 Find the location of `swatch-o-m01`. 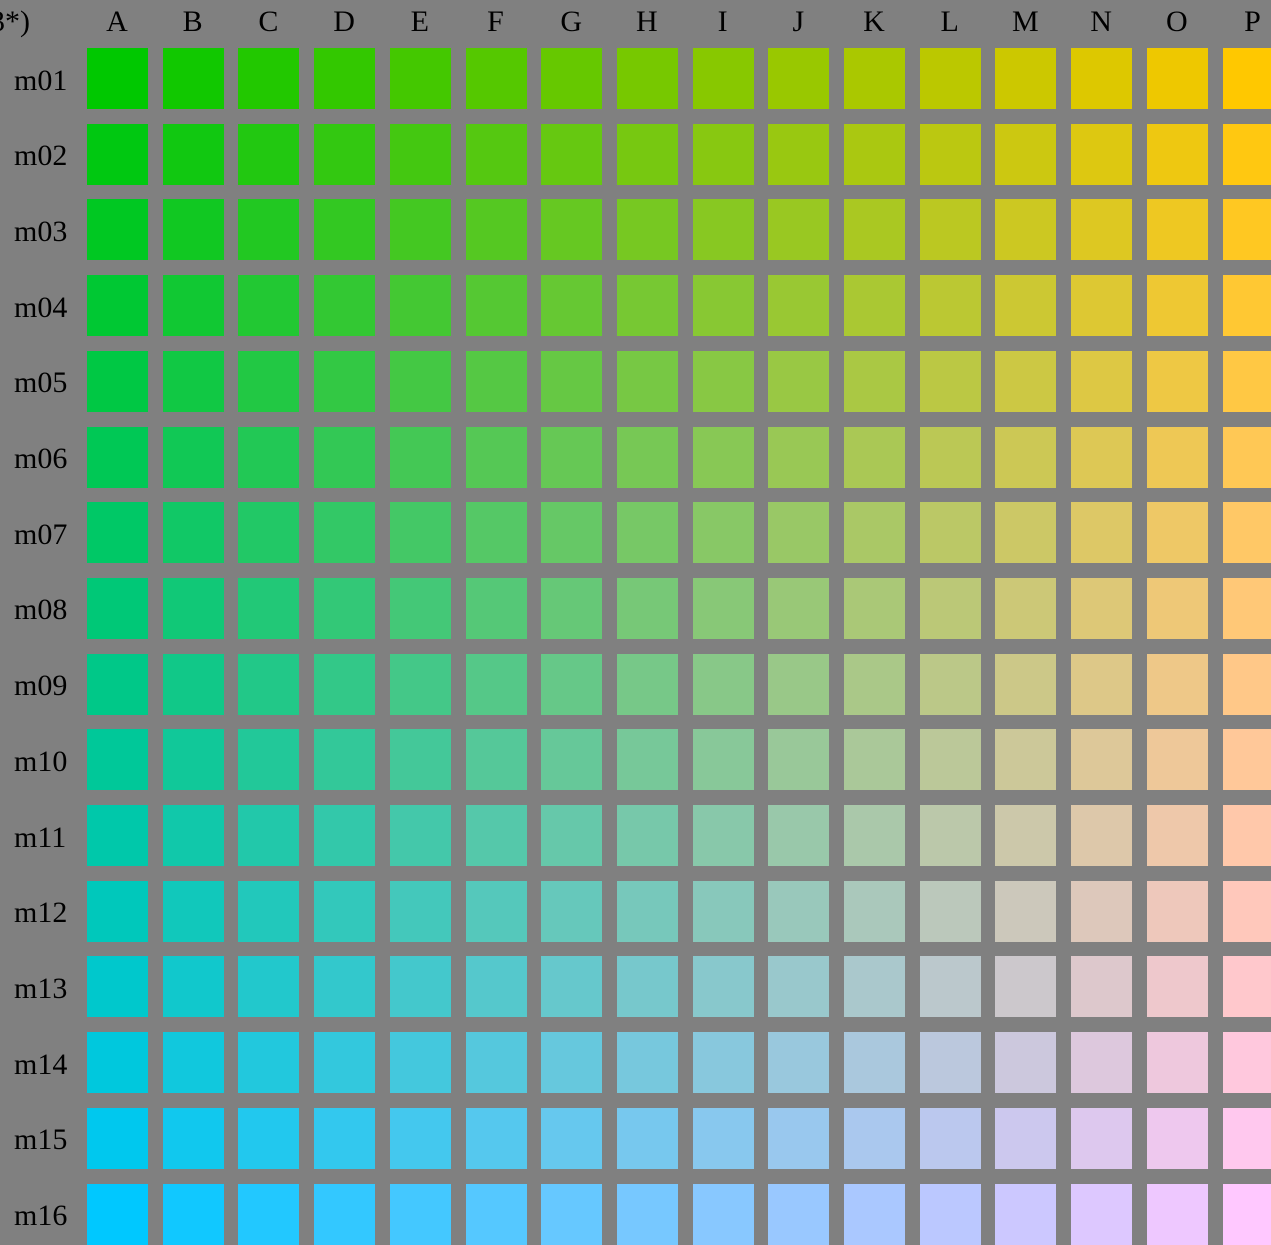

swatch-o-m01 is located at coordinates (1177, 78).